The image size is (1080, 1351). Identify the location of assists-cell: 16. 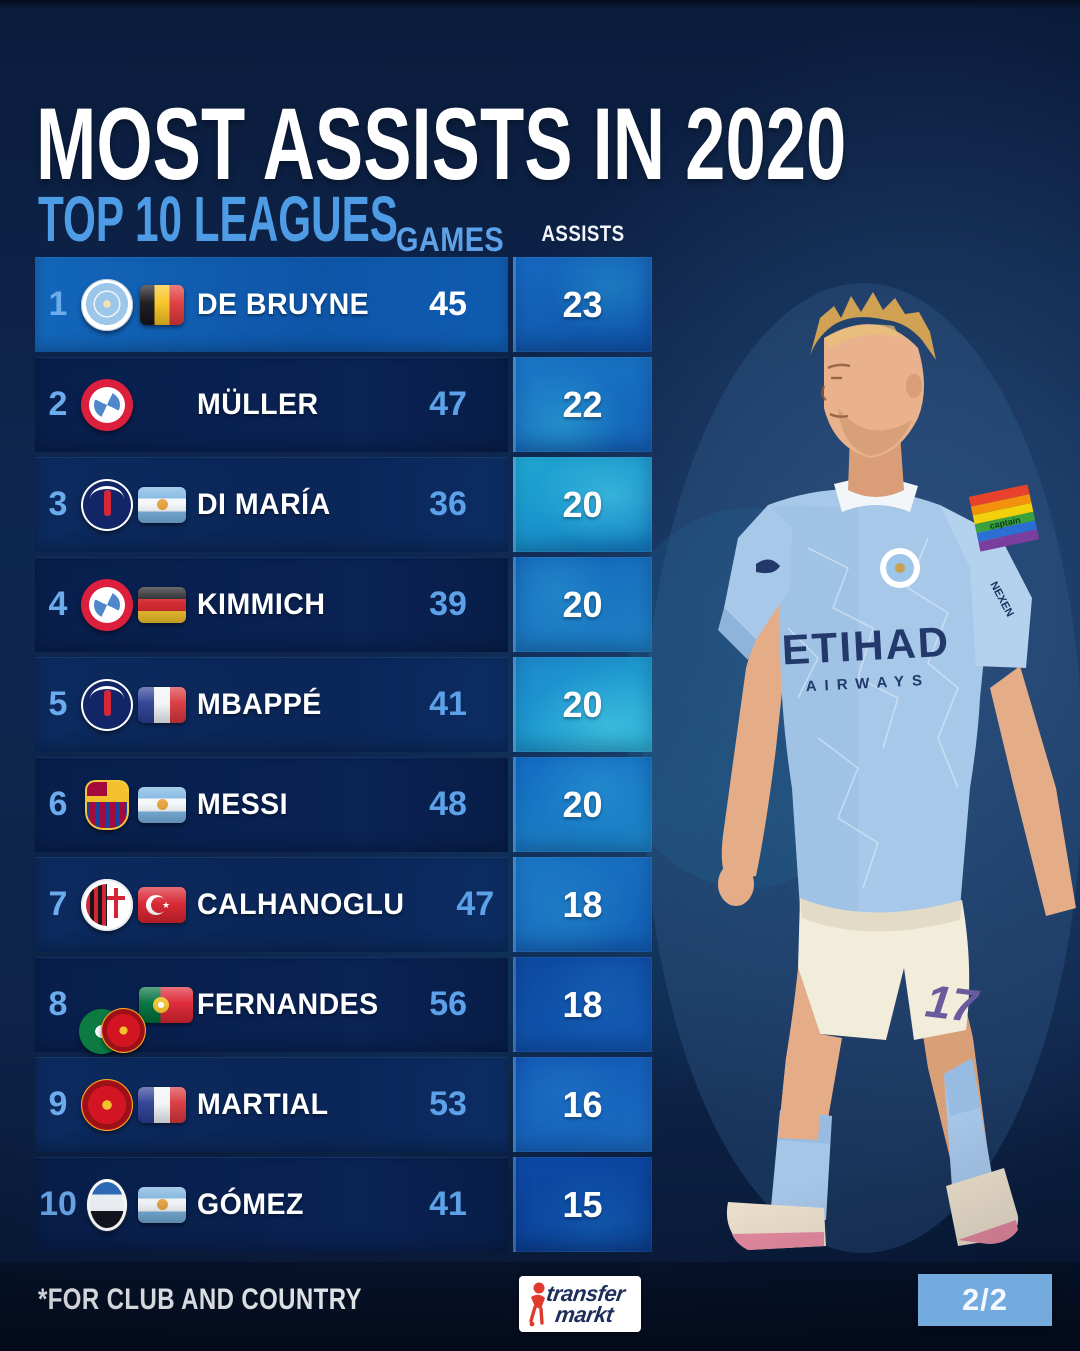
(582, 1104).